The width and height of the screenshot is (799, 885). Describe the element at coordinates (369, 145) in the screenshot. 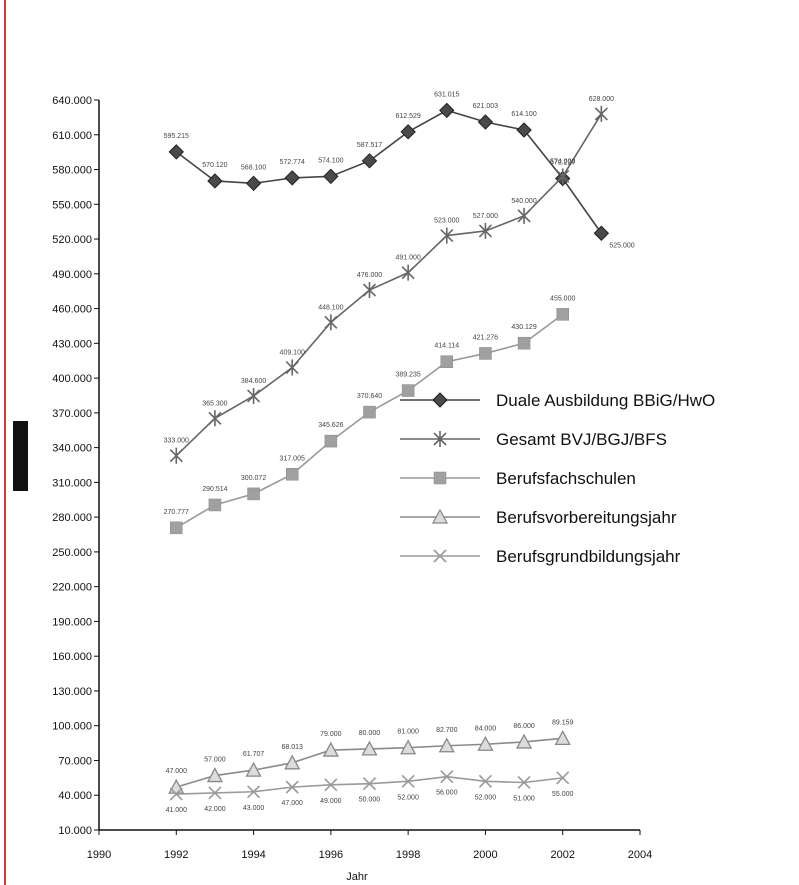

I see `data-label-duale-ausbildung-bbig-hwo: 587.517` at that location.